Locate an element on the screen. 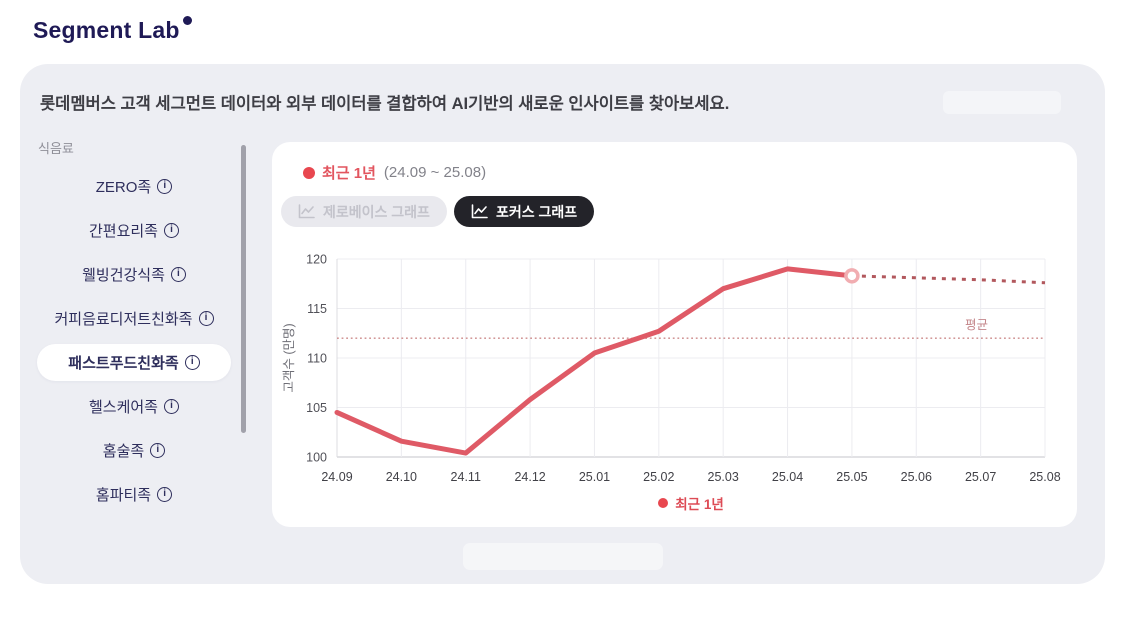  x-tick-label: 25.07 is located at coordinates (980, 477).